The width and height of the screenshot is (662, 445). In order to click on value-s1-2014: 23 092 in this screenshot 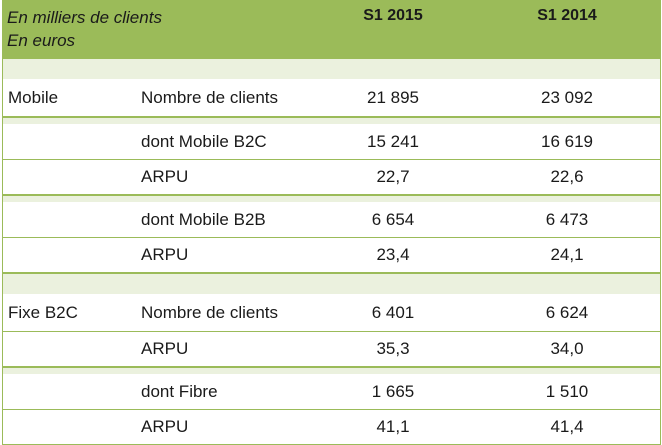, I will do `click(567, 97)`.